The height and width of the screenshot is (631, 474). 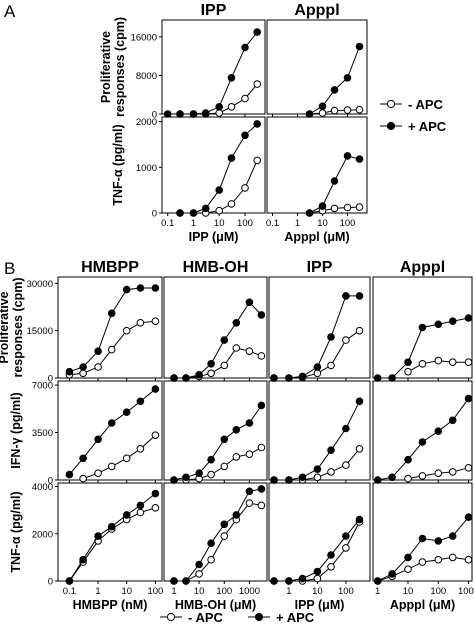 I want to click on y-axis-label: Proliferative, so click(x=5, y=327).